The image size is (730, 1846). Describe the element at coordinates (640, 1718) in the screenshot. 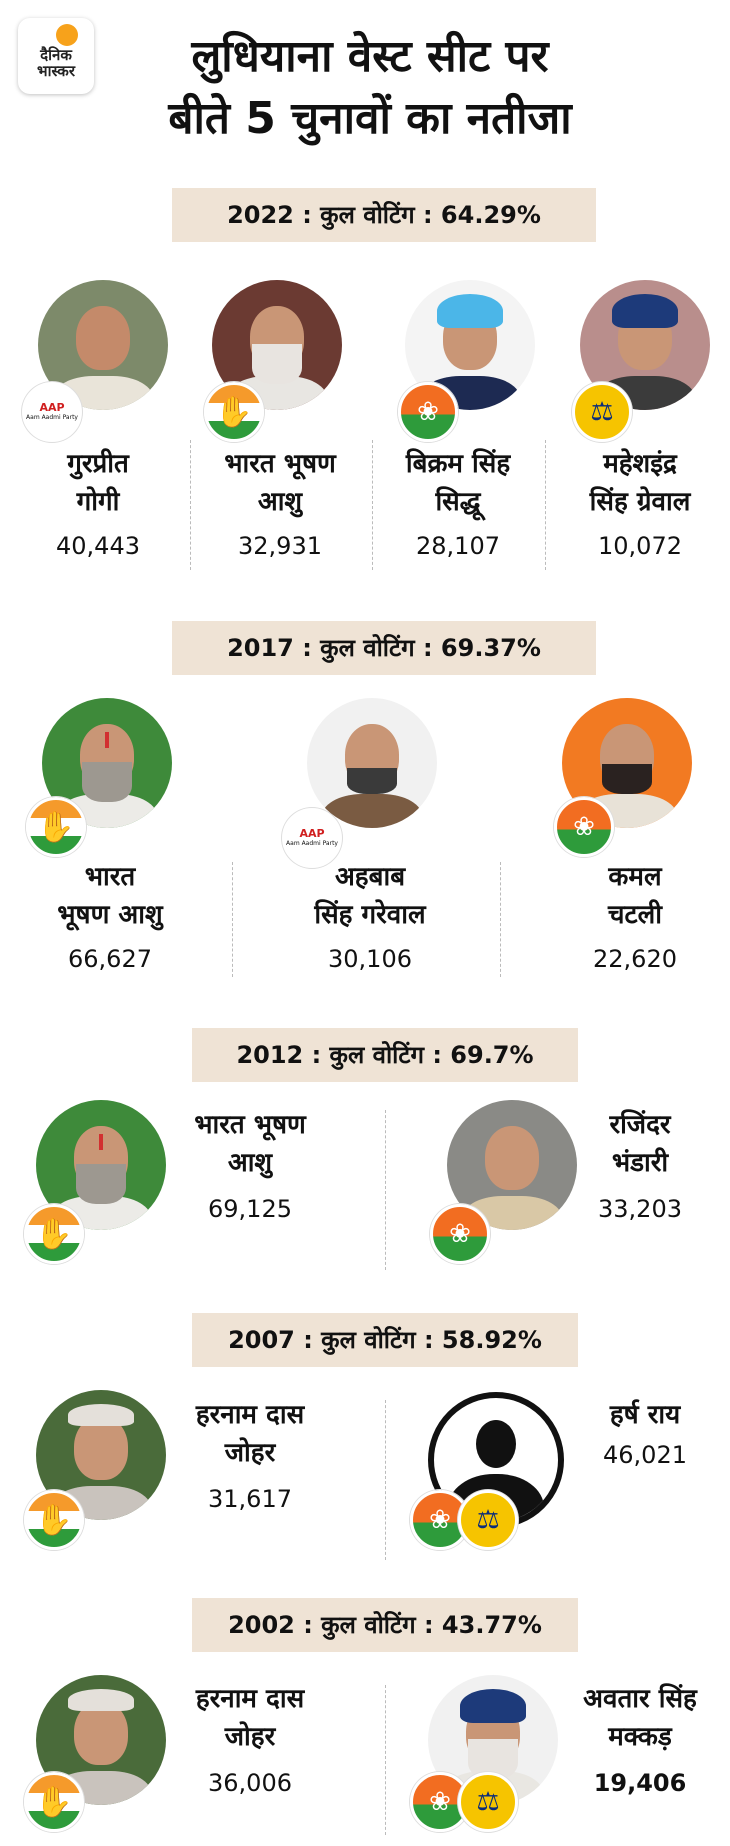

I see `candidate-name: अवतार सिंह मक्कड़` at that location.